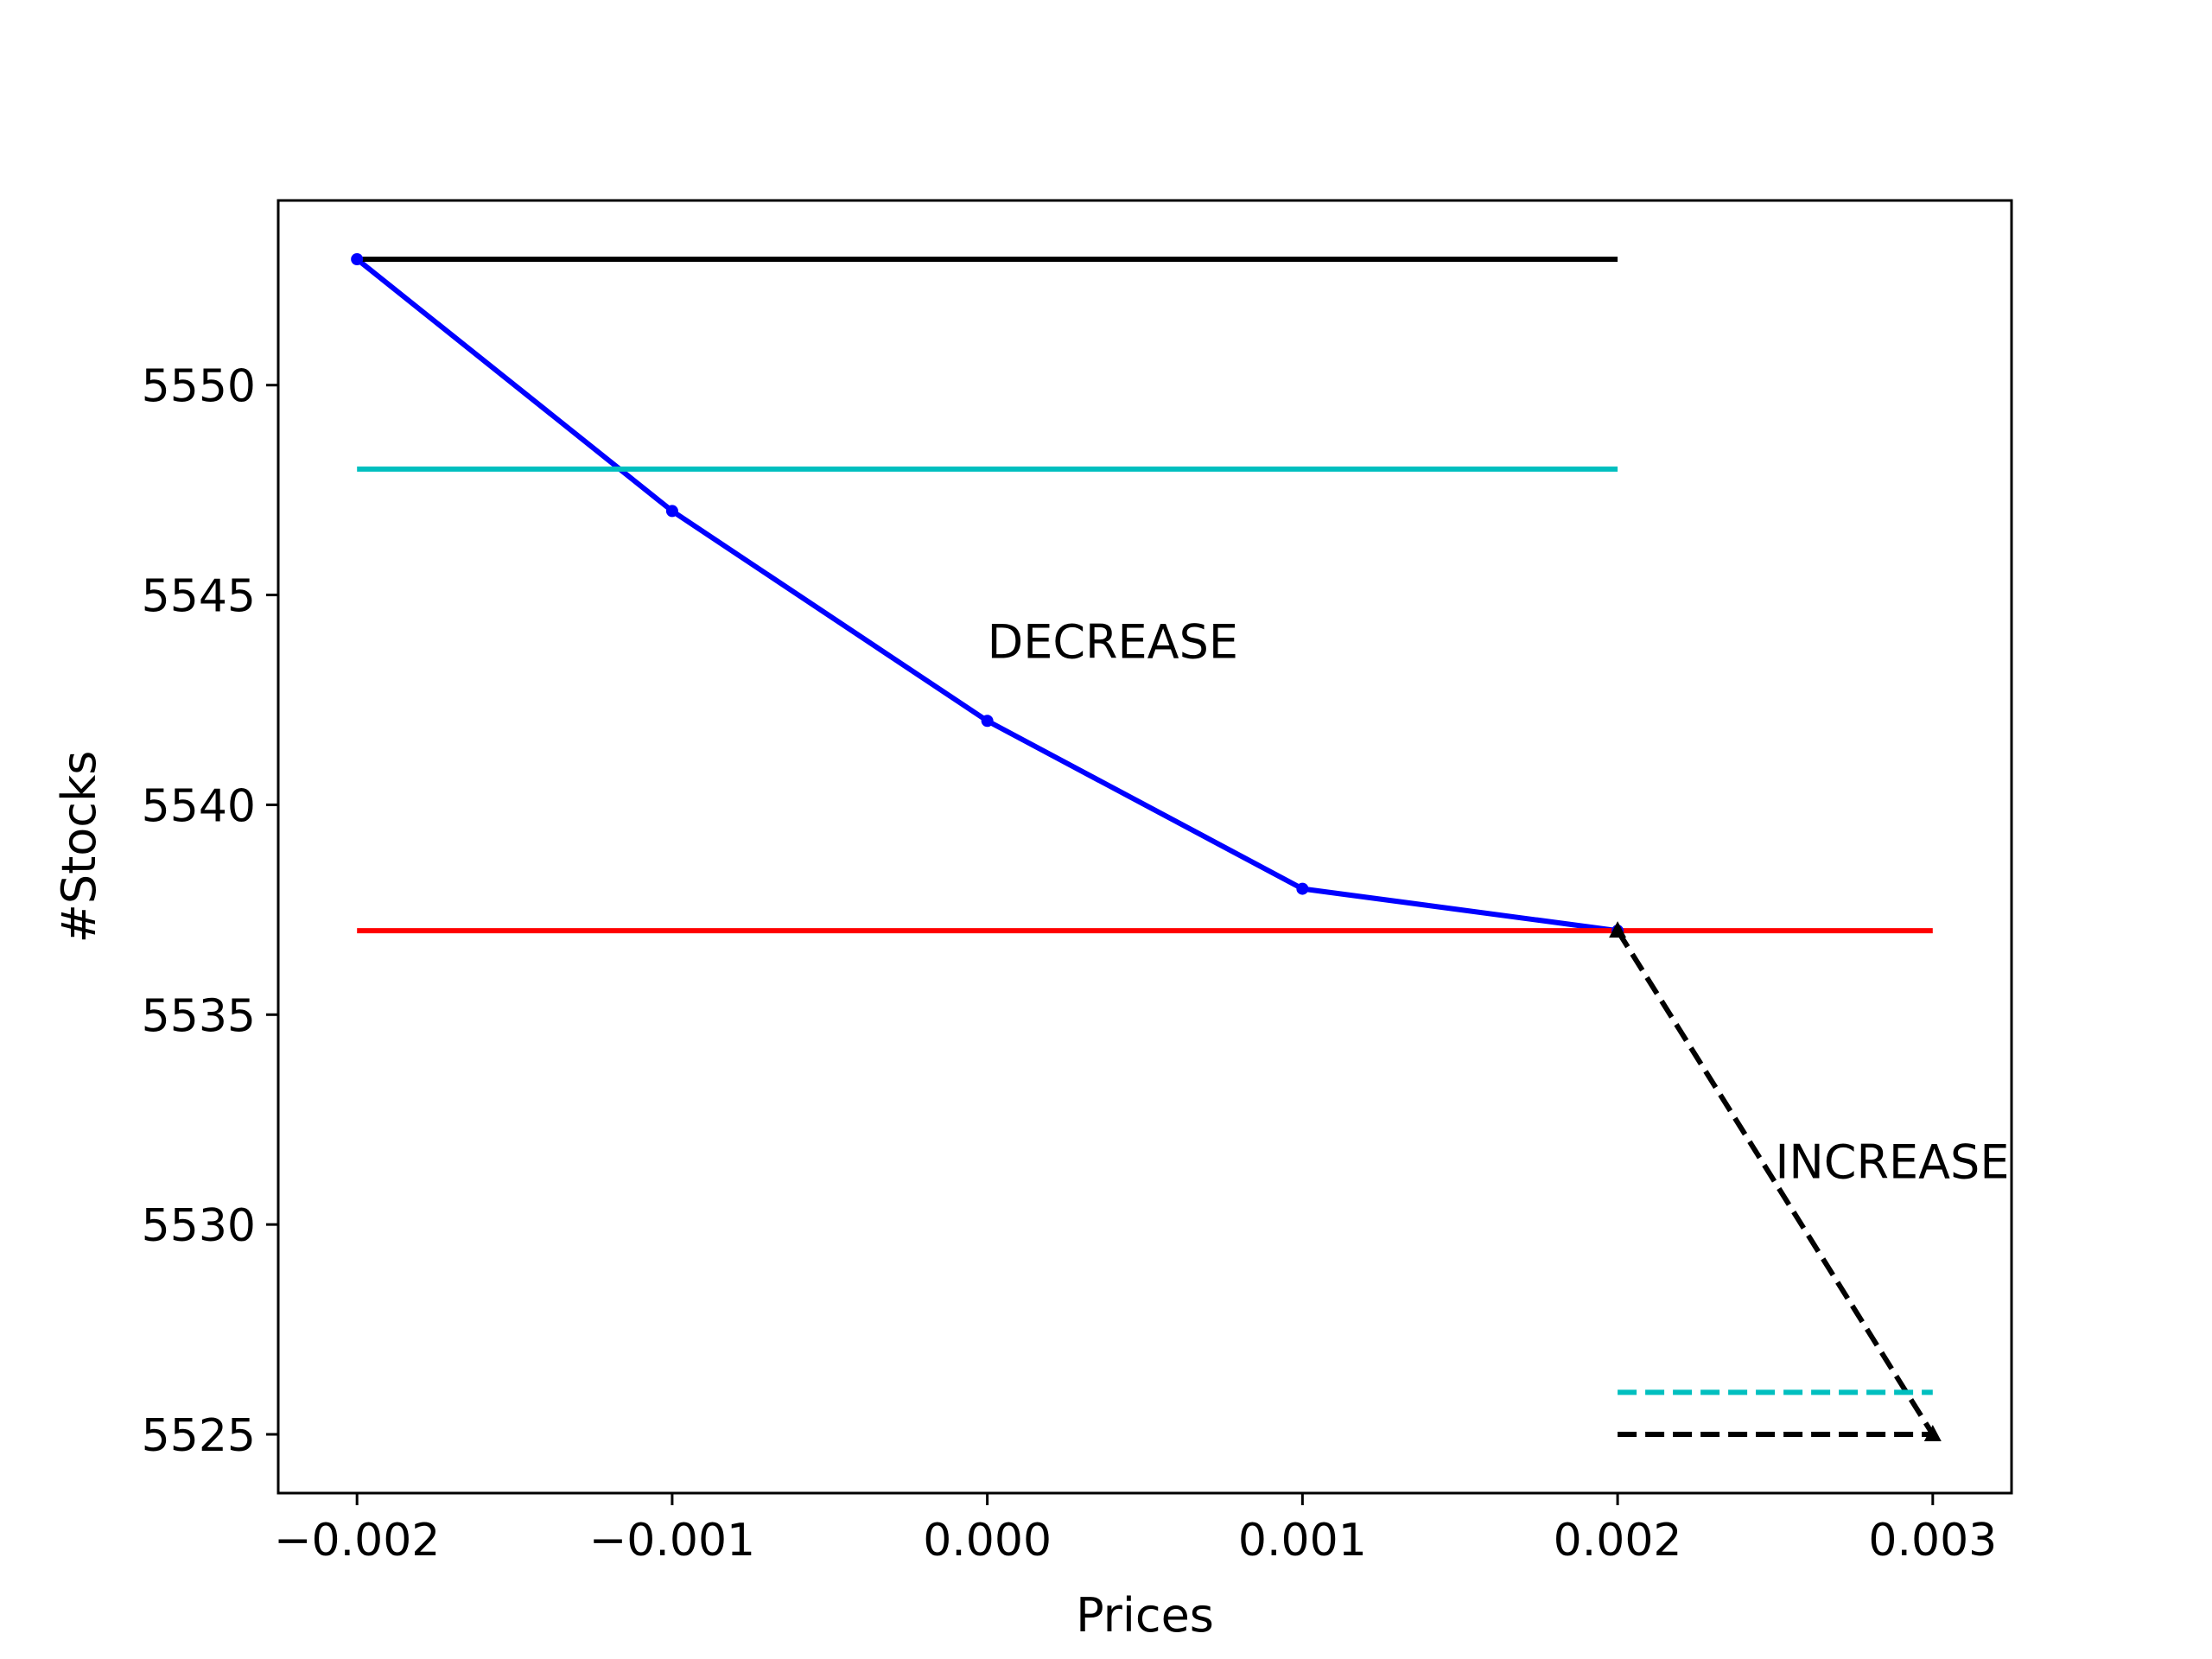 The width and height of the screenshot is (2212, 1659). I want to click on x-tick-label: 0.003, so click(1932, 1541).